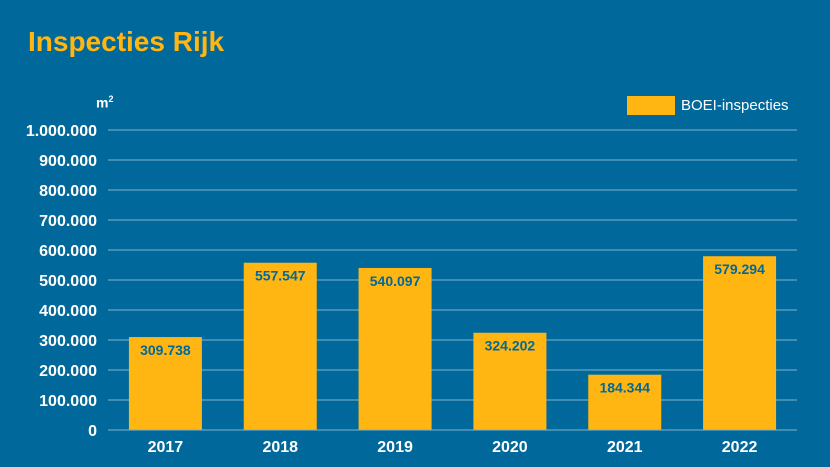  Describe the element at coordinates (126, 41) in the screenshot. I see `chart-title: Inspecties Rijk` at that location.